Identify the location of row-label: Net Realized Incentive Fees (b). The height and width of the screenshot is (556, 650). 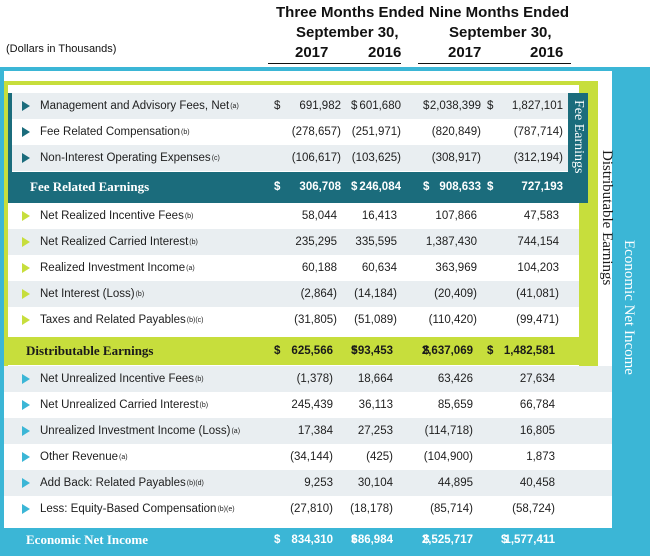
(100, 216).